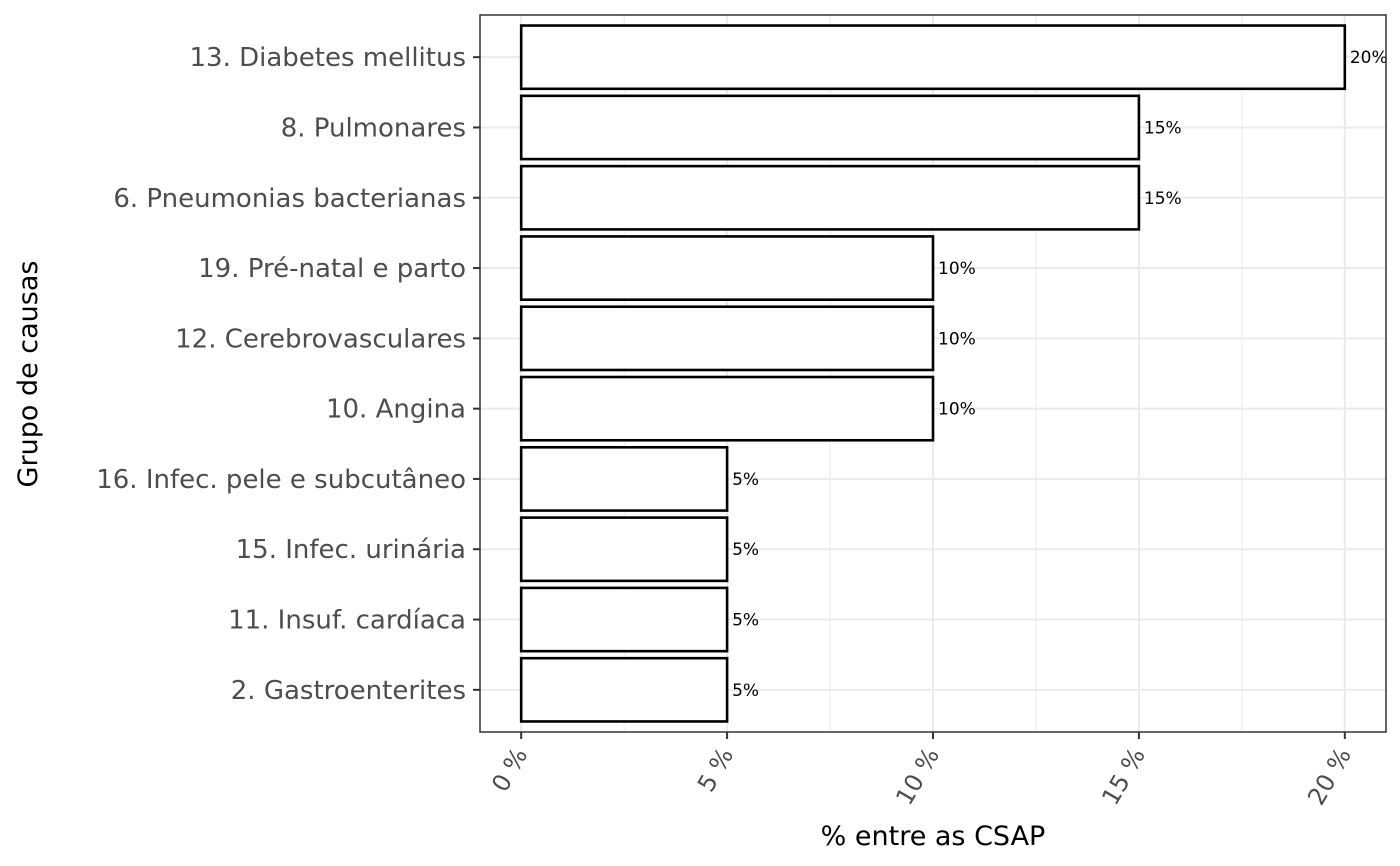  I want to click on data-label: 20%, so click(1369, 58).